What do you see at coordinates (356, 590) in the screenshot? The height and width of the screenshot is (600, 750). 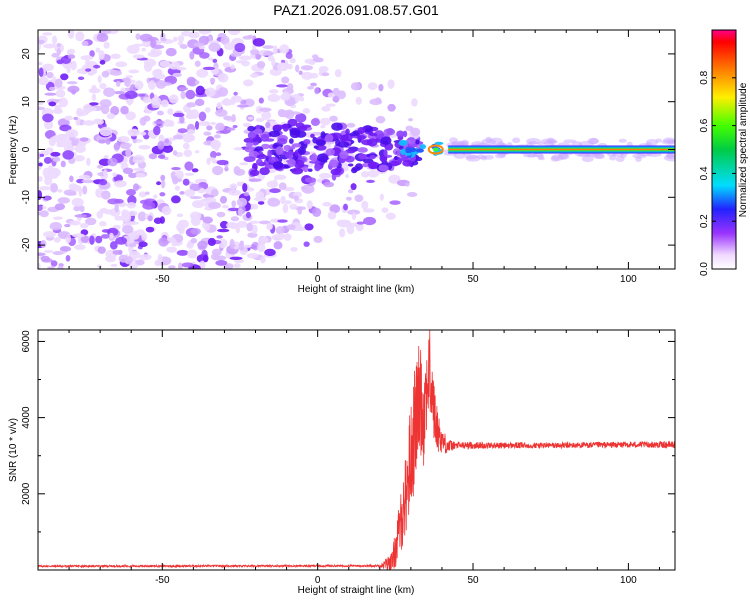 I see `snr-x-label: Height of straight line (km)` at bounding box center [356, 590].